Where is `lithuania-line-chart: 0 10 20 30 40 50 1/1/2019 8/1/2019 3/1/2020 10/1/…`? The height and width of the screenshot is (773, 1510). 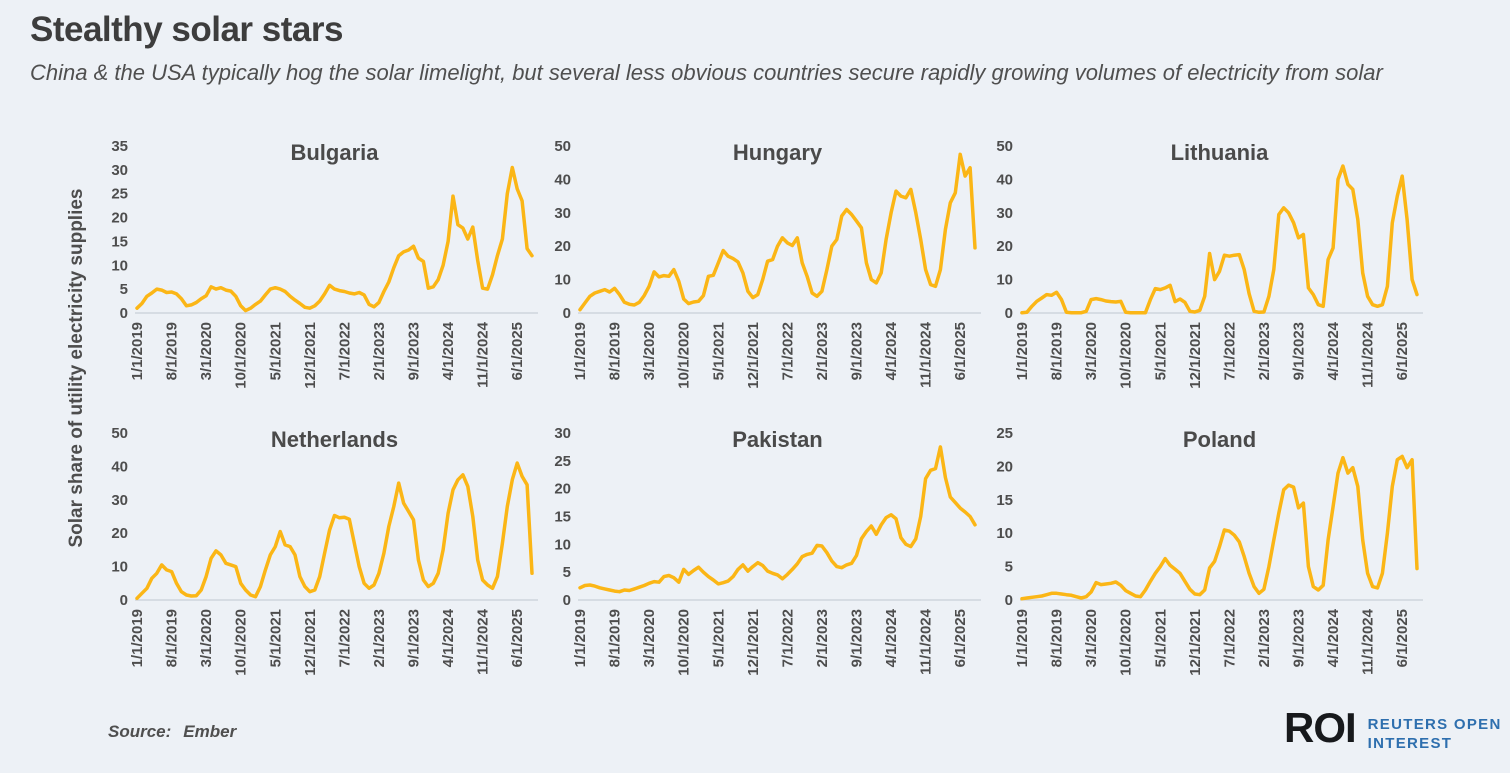 lithuania-line-chart: 0 10 20 30 40 50 1/1/2019 8/1/2019 3/1/2020 10/1/… is located at coordinates (1209, 263).